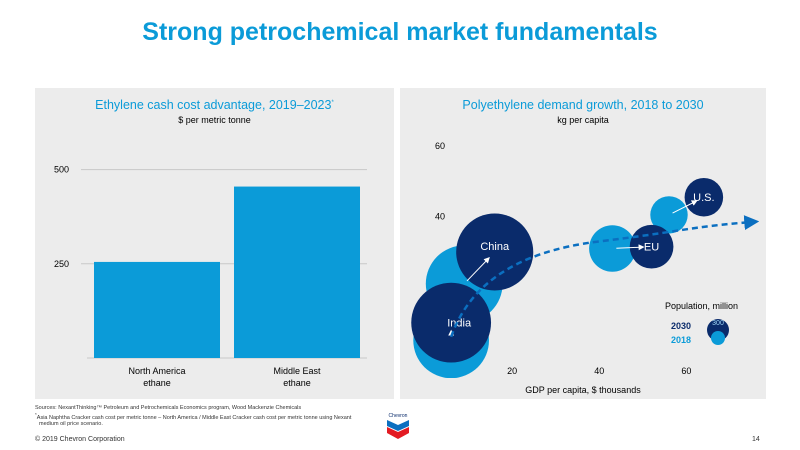  I want to click on region-label: EU, so click(651, 248).